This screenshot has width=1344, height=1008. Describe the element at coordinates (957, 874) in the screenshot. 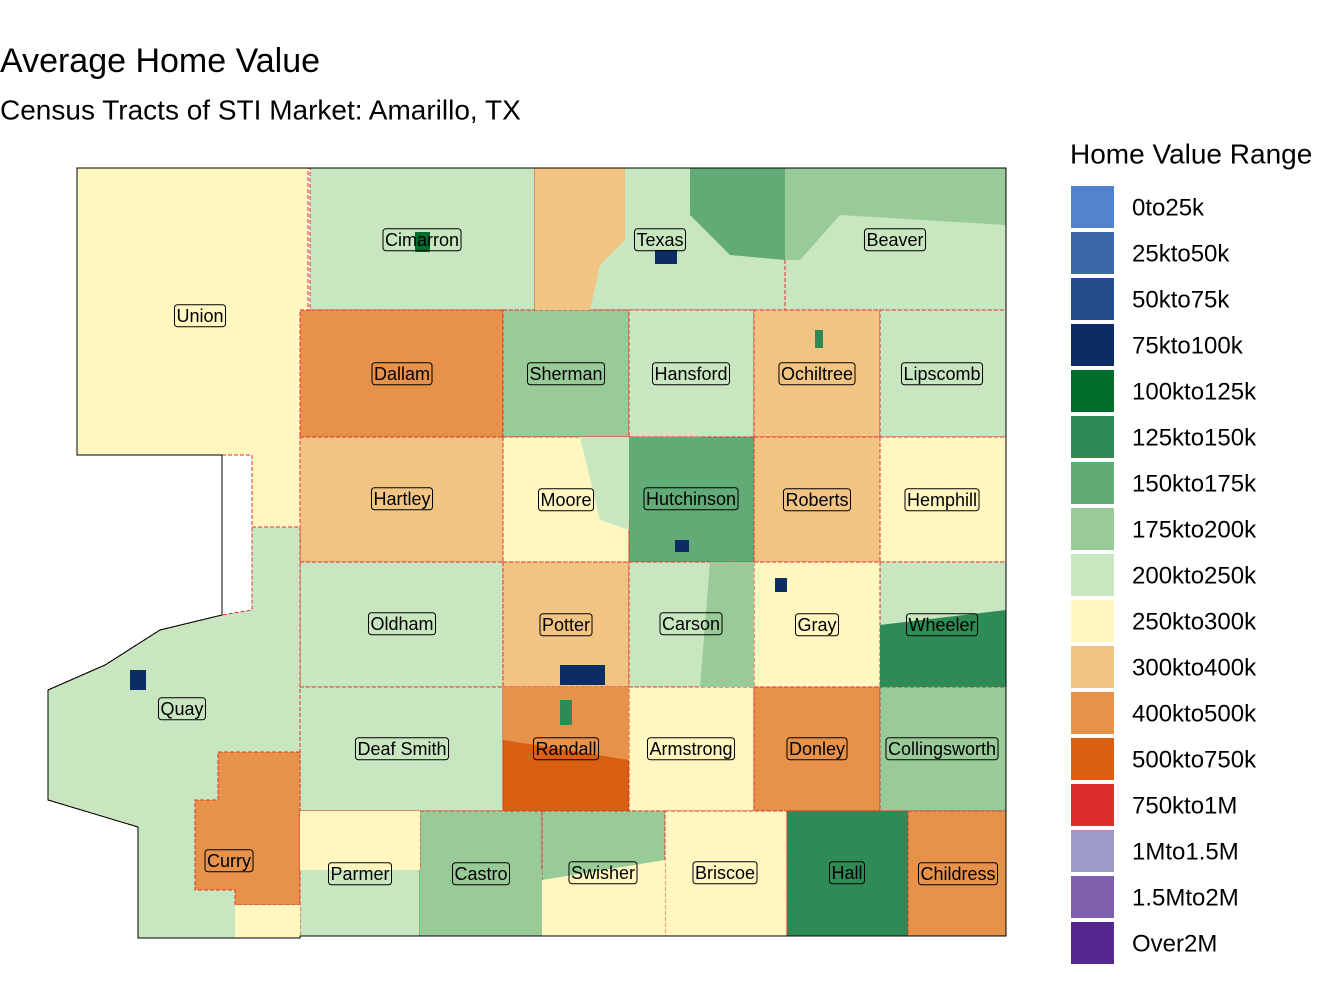

I see `county-label: Childress` at that location.